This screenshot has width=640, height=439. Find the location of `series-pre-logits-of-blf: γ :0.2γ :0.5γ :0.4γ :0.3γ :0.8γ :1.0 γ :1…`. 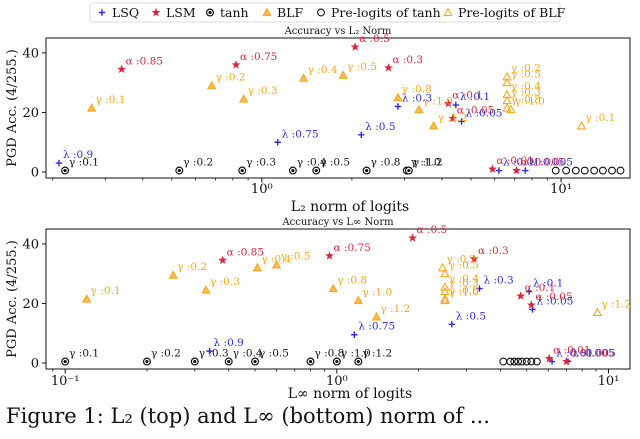

series-pre-logits-of-blf: γ :0.2γ :0.5γ :0.4γ :0.3γ :0.8γ :1.0 γ :1… is located at coordinates (534, 285).